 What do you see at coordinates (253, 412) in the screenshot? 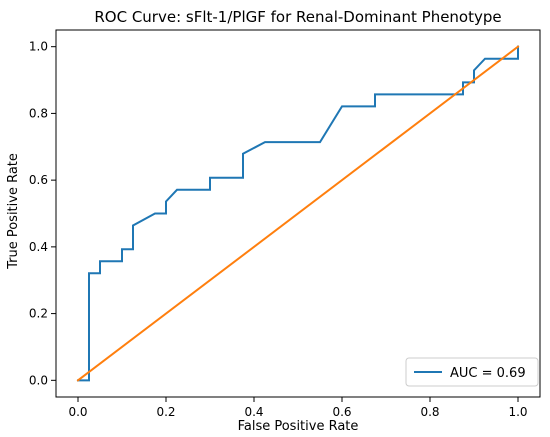
I see `x-tick-label: 0.4` at bounding box center [253, 412].